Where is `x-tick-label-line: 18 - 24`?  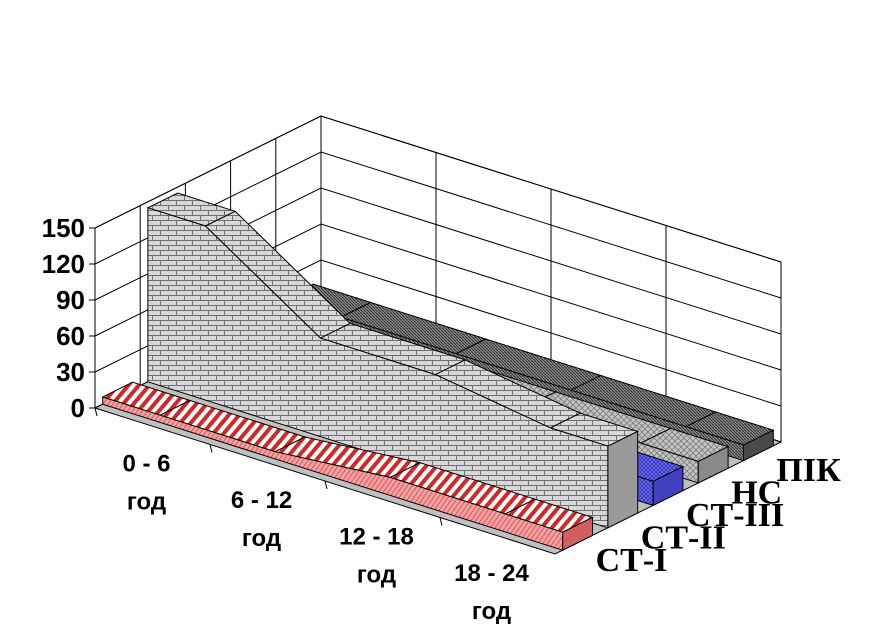 x-tick-label-line: 18 - 24 is located at coordinates (491, 573).